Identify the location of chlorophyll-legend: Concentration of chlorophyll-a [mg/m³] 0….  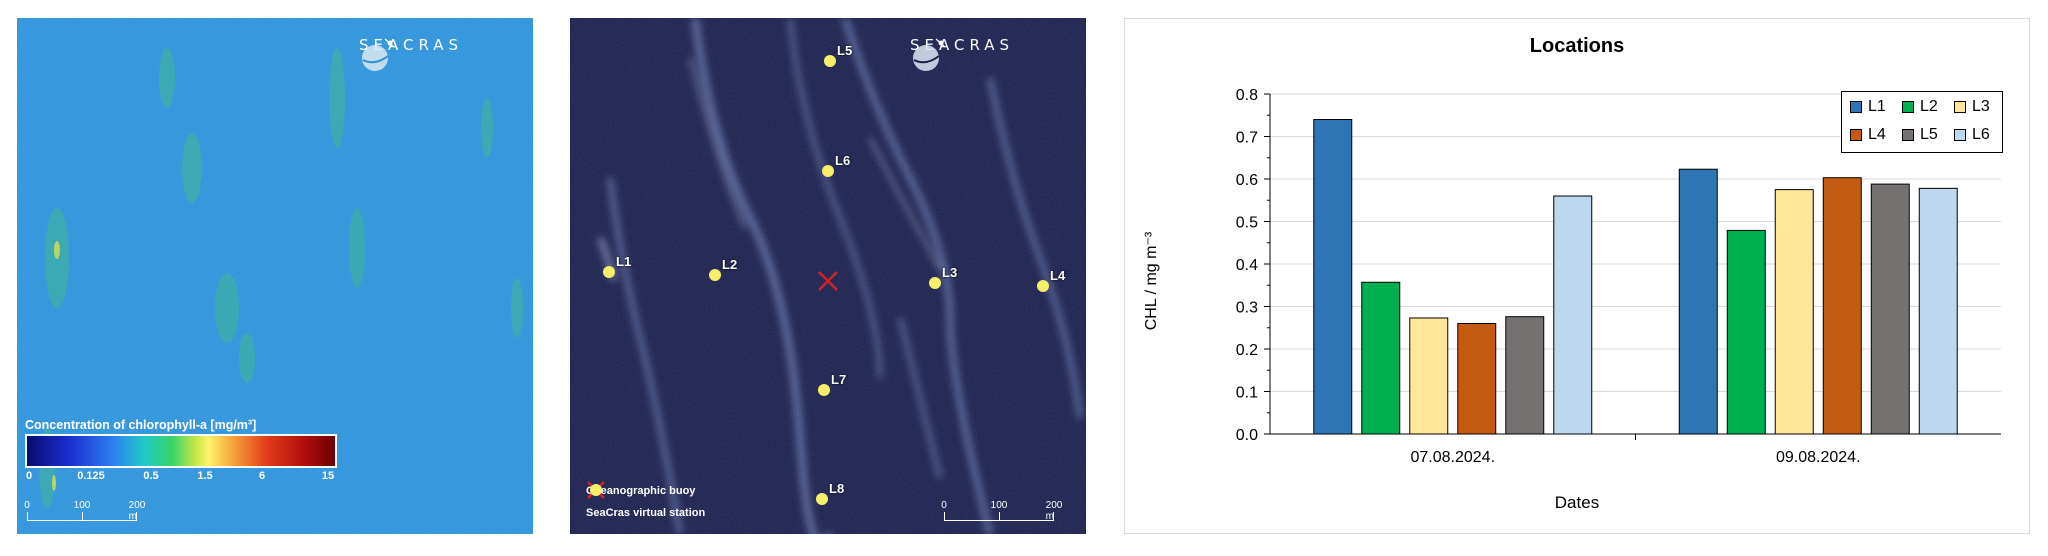
(185, 451).